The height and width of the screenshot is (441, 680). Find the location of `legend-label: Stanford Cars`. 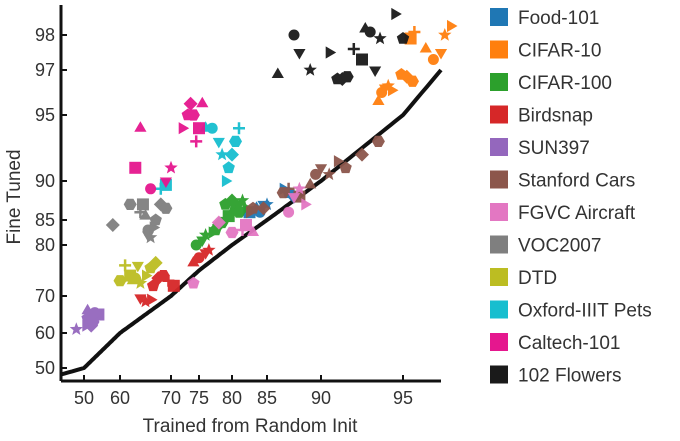

legend-label: Stanford Cars is located at coordinates (576, 181).